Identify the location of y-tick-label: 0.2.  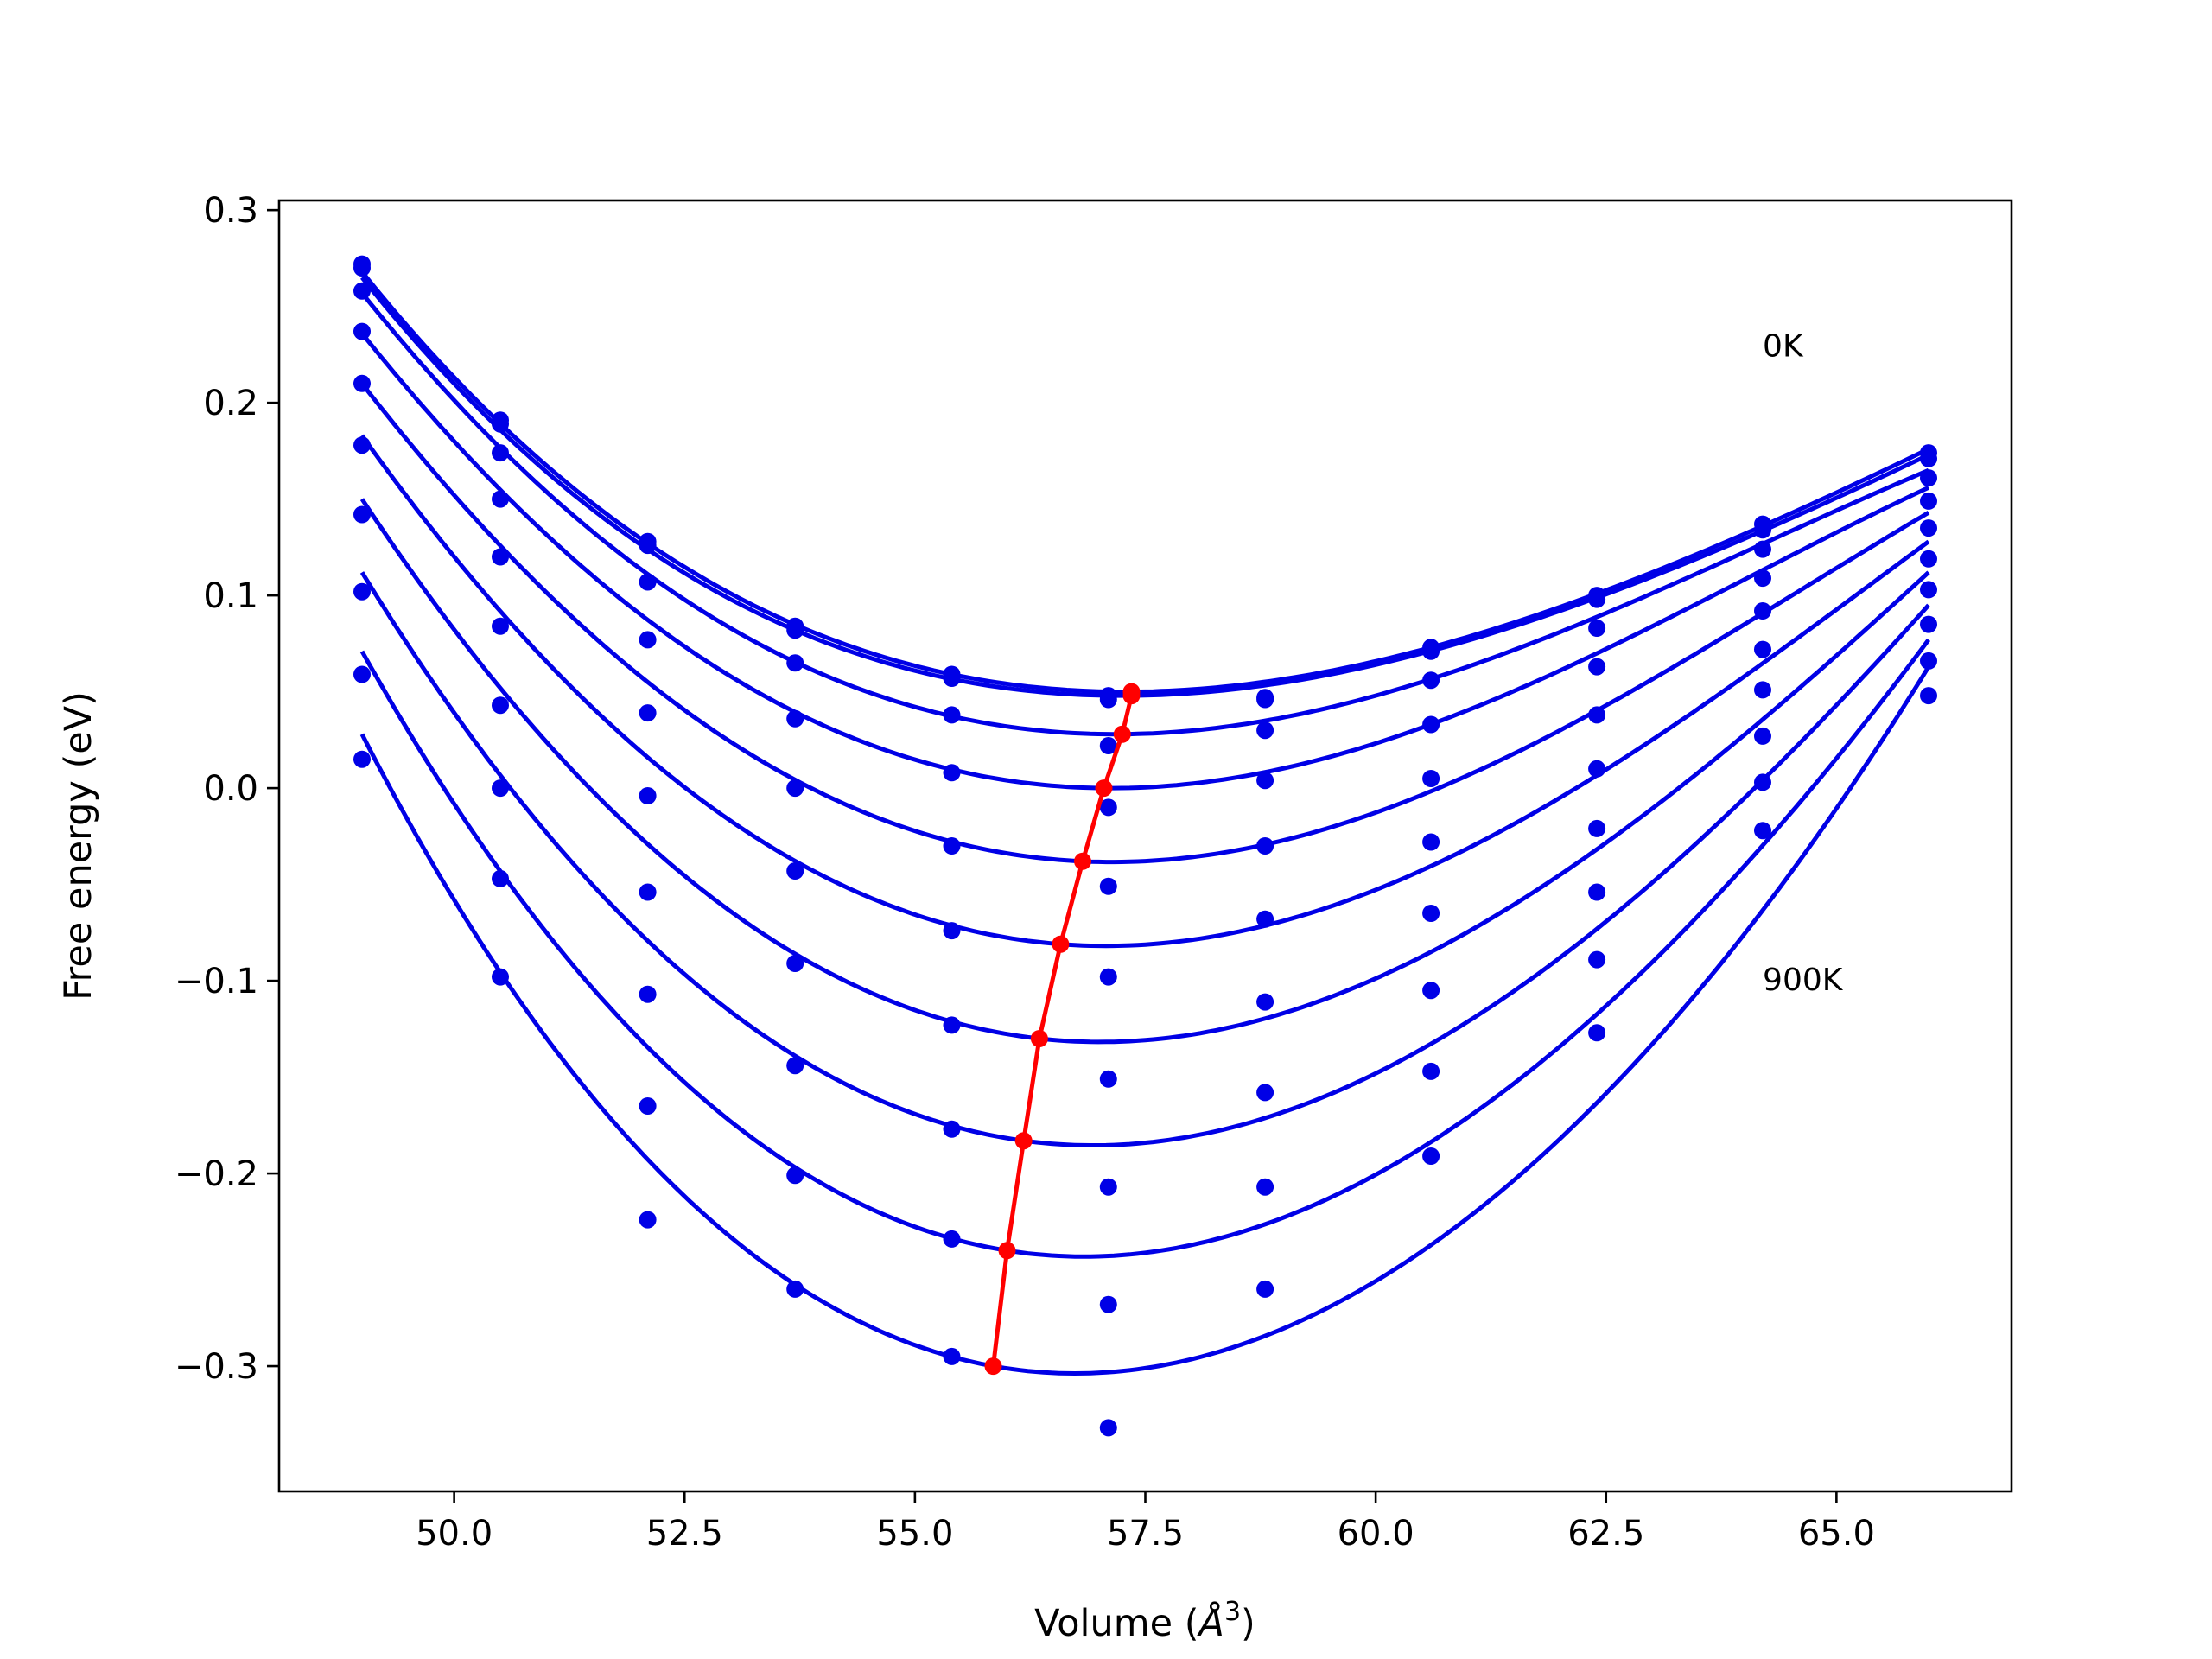
(231, 403).